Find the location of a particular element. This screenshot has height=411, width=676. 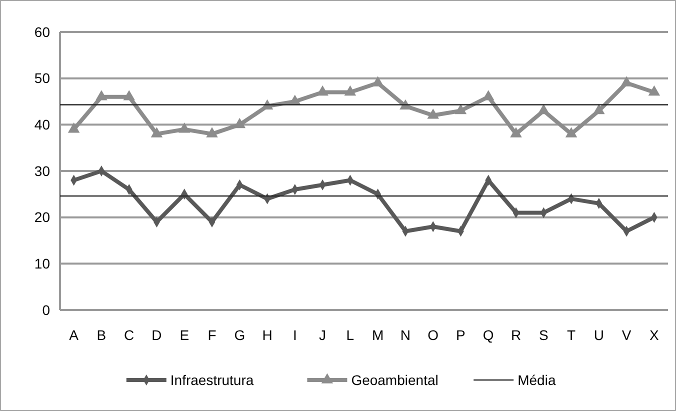

x-tick-label: C is located at coordinates (129, 335).